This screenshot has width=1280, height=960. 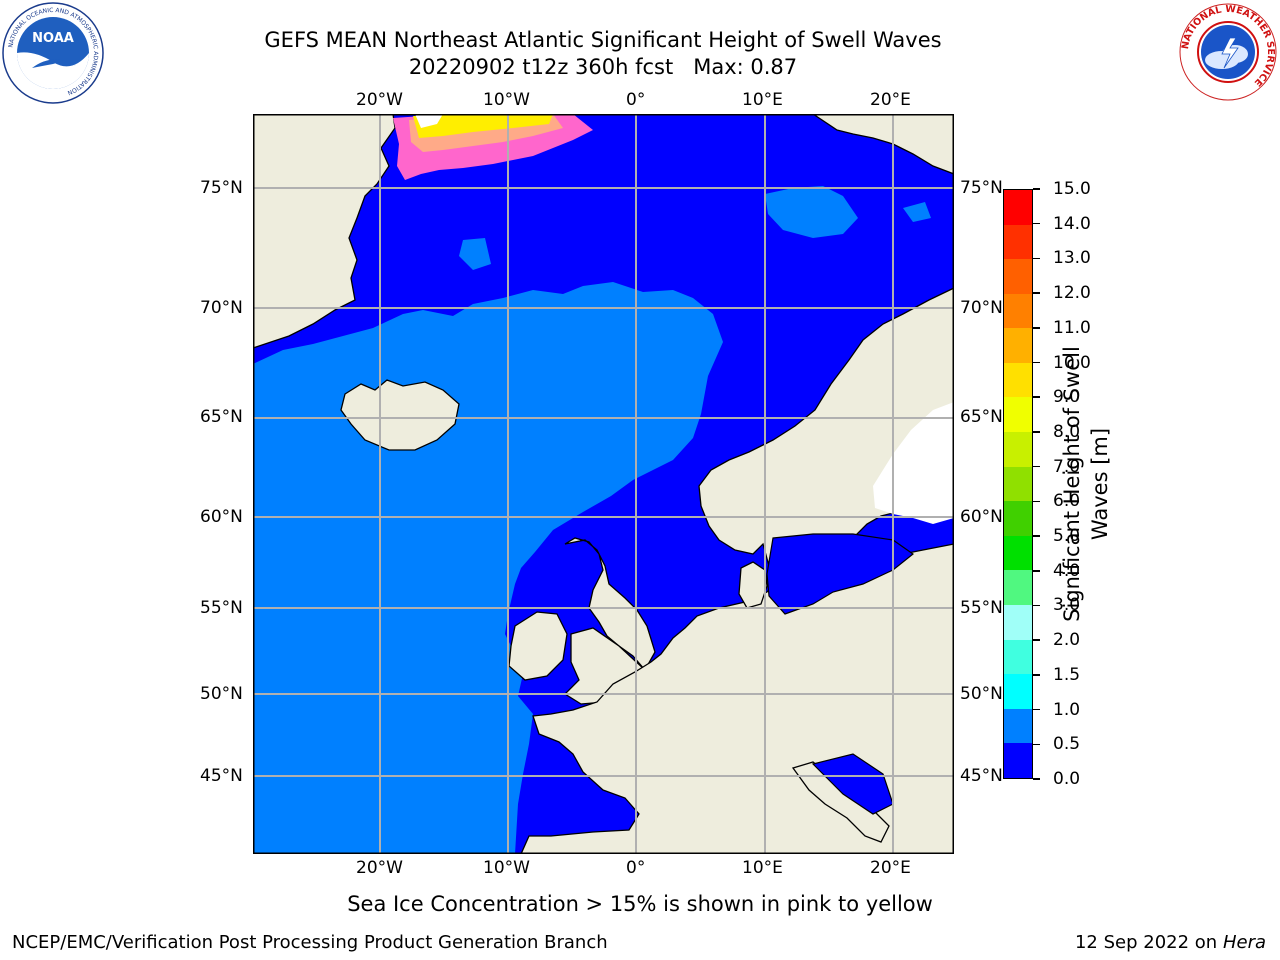 I want to click on lon-label-top-0: 0°, so click(x=636, y=100).